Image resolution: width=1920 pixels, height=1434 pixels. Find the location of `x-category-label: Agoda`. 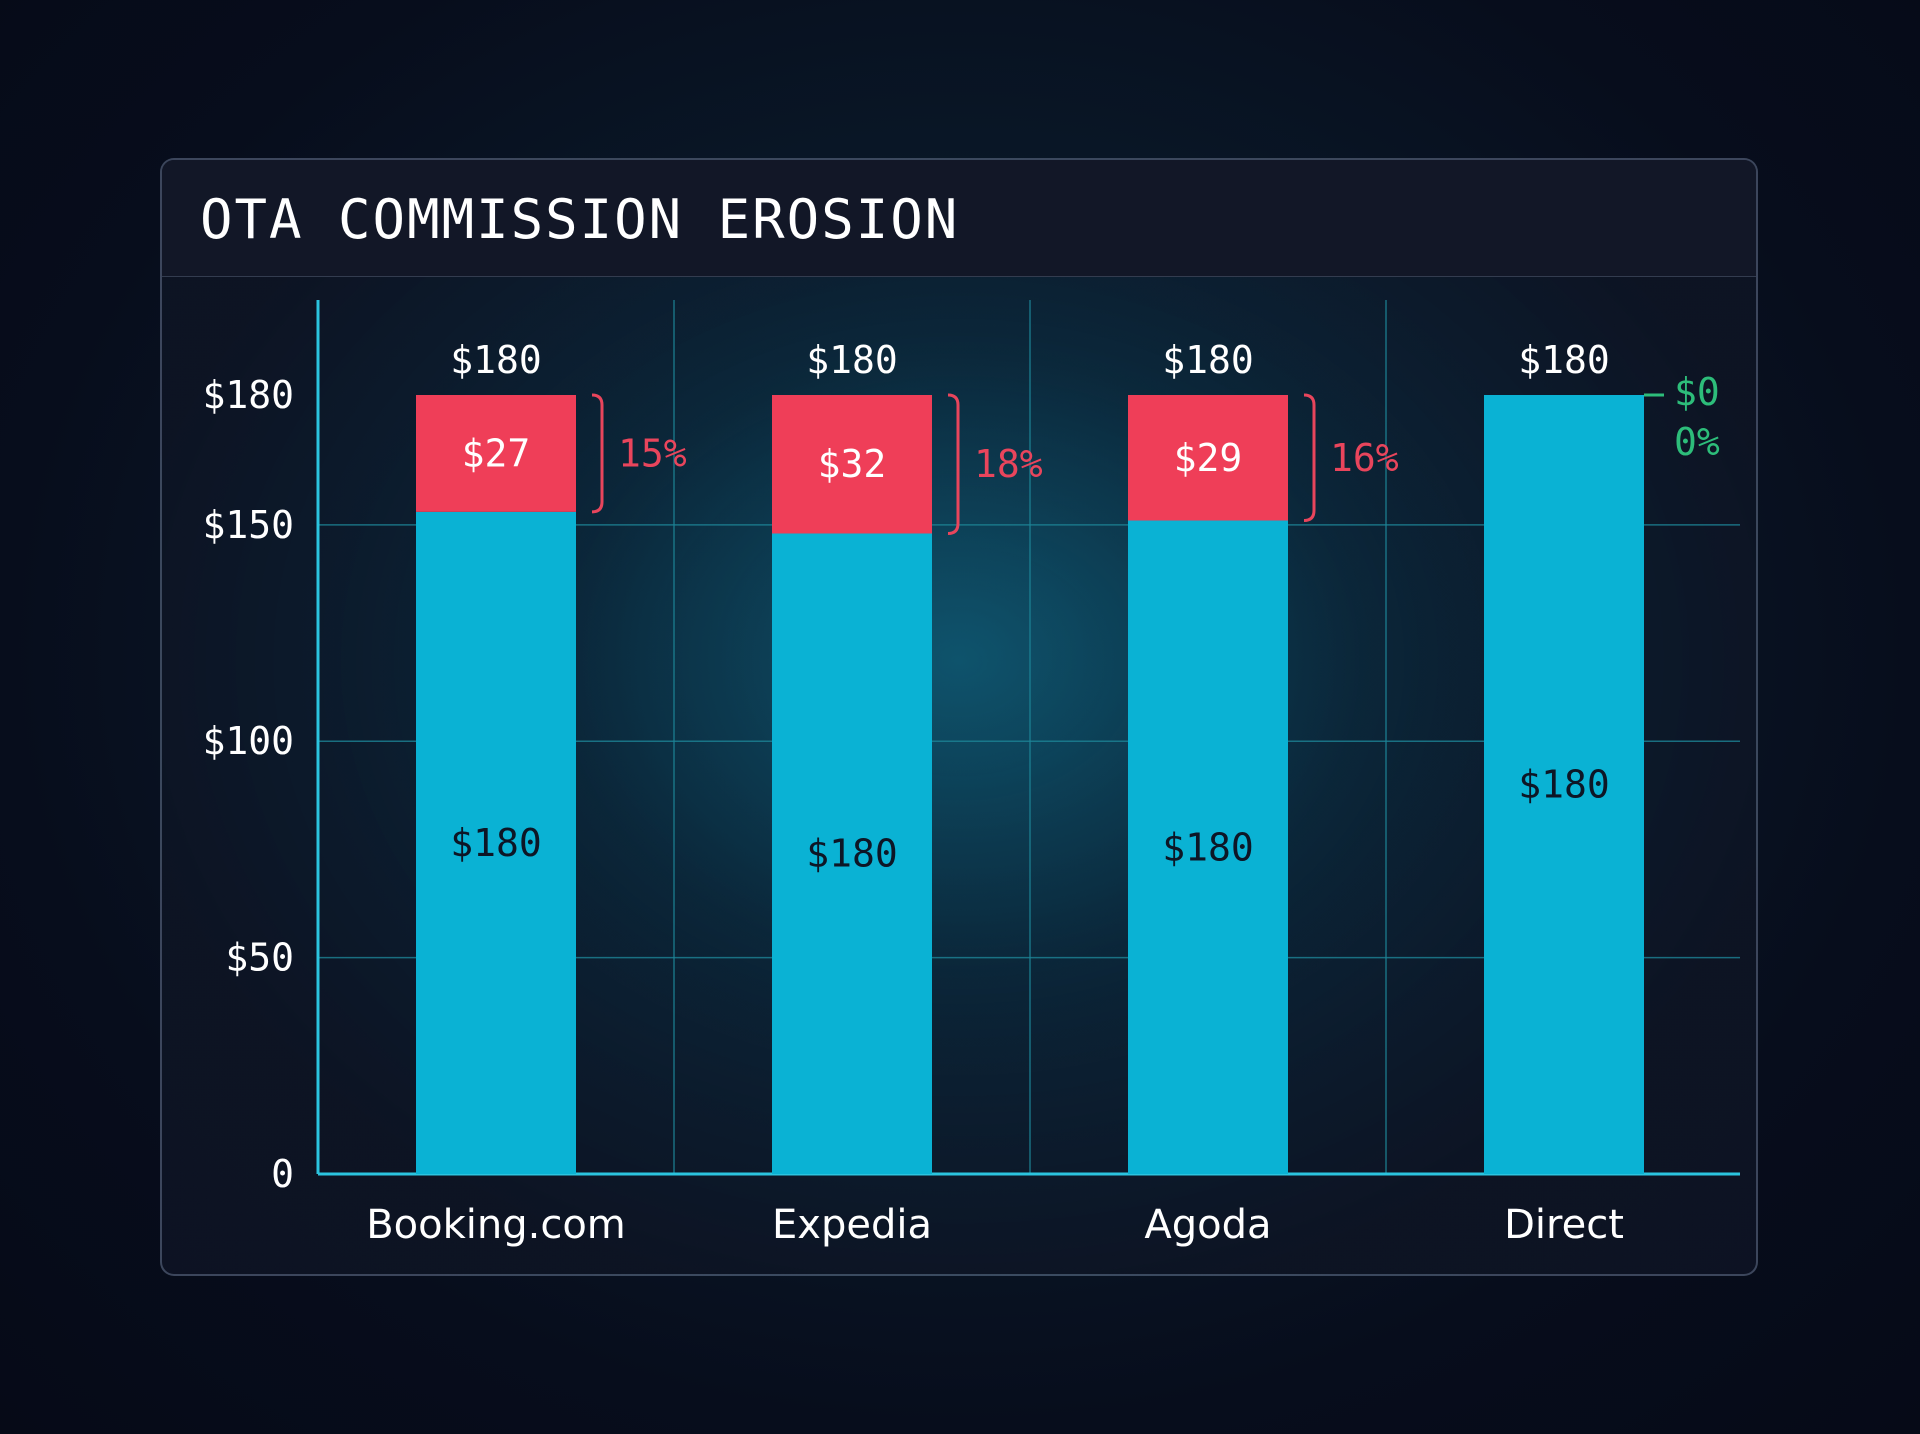

x-category-label: Agoda is located at coordinates (1207, 1225).